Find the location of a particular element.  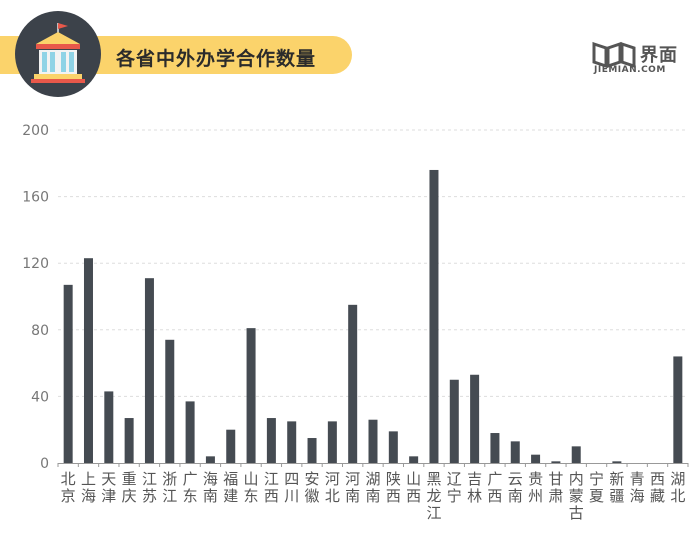

x-tick-label: 福建 is located at coordinates (230, 487).